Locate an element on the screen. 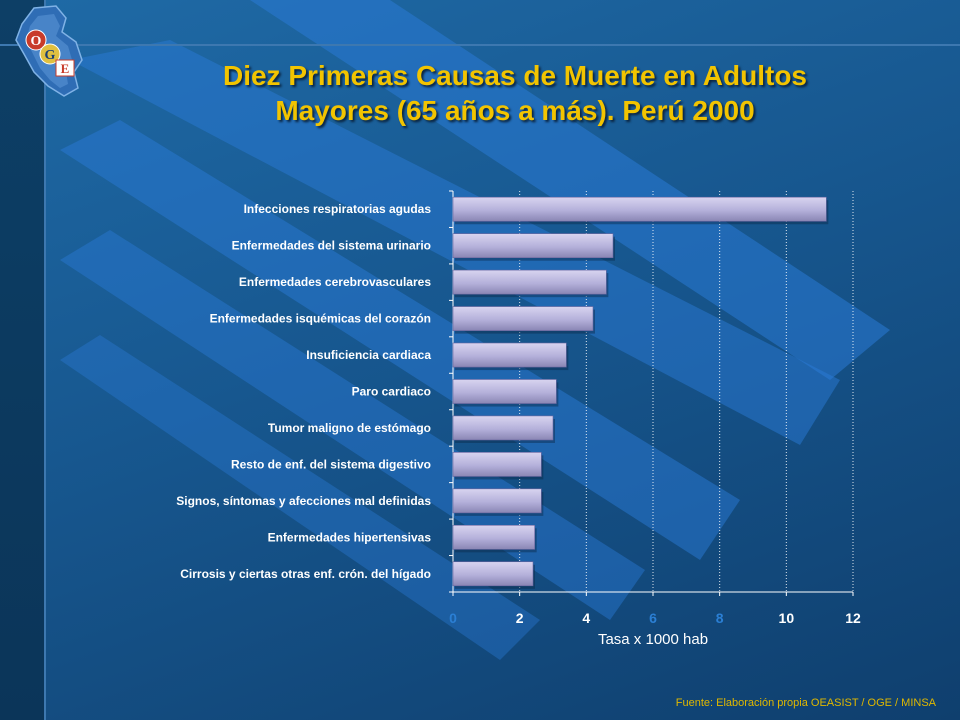  x-axis-label: Tasa x 1000 hab is located at coordinates (653, 639).